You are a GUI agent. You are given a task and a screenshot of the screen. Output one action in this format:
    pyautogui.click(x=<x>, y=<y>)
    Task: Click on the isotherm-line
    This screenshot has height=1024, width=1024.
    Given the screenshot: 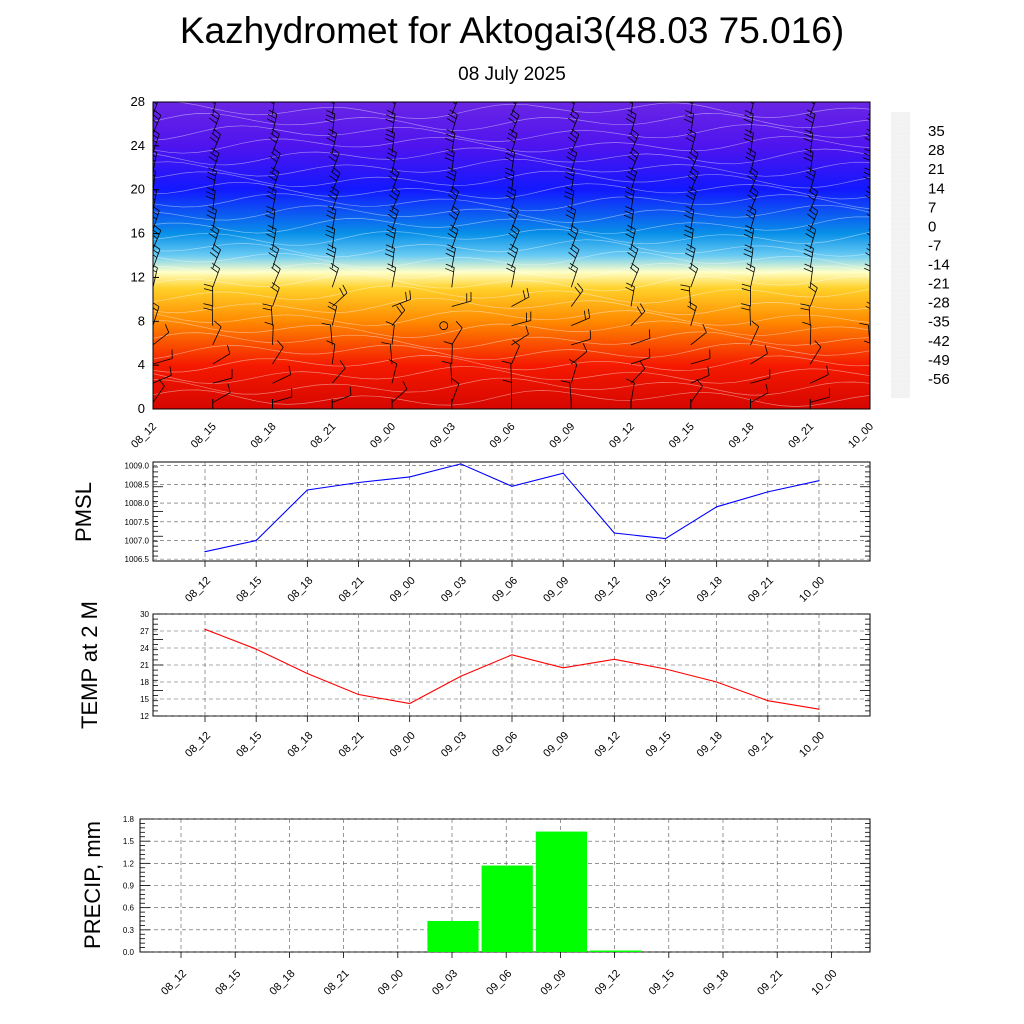 What is the action you would take?
    pyautogui.click(x=511, y=259)
    